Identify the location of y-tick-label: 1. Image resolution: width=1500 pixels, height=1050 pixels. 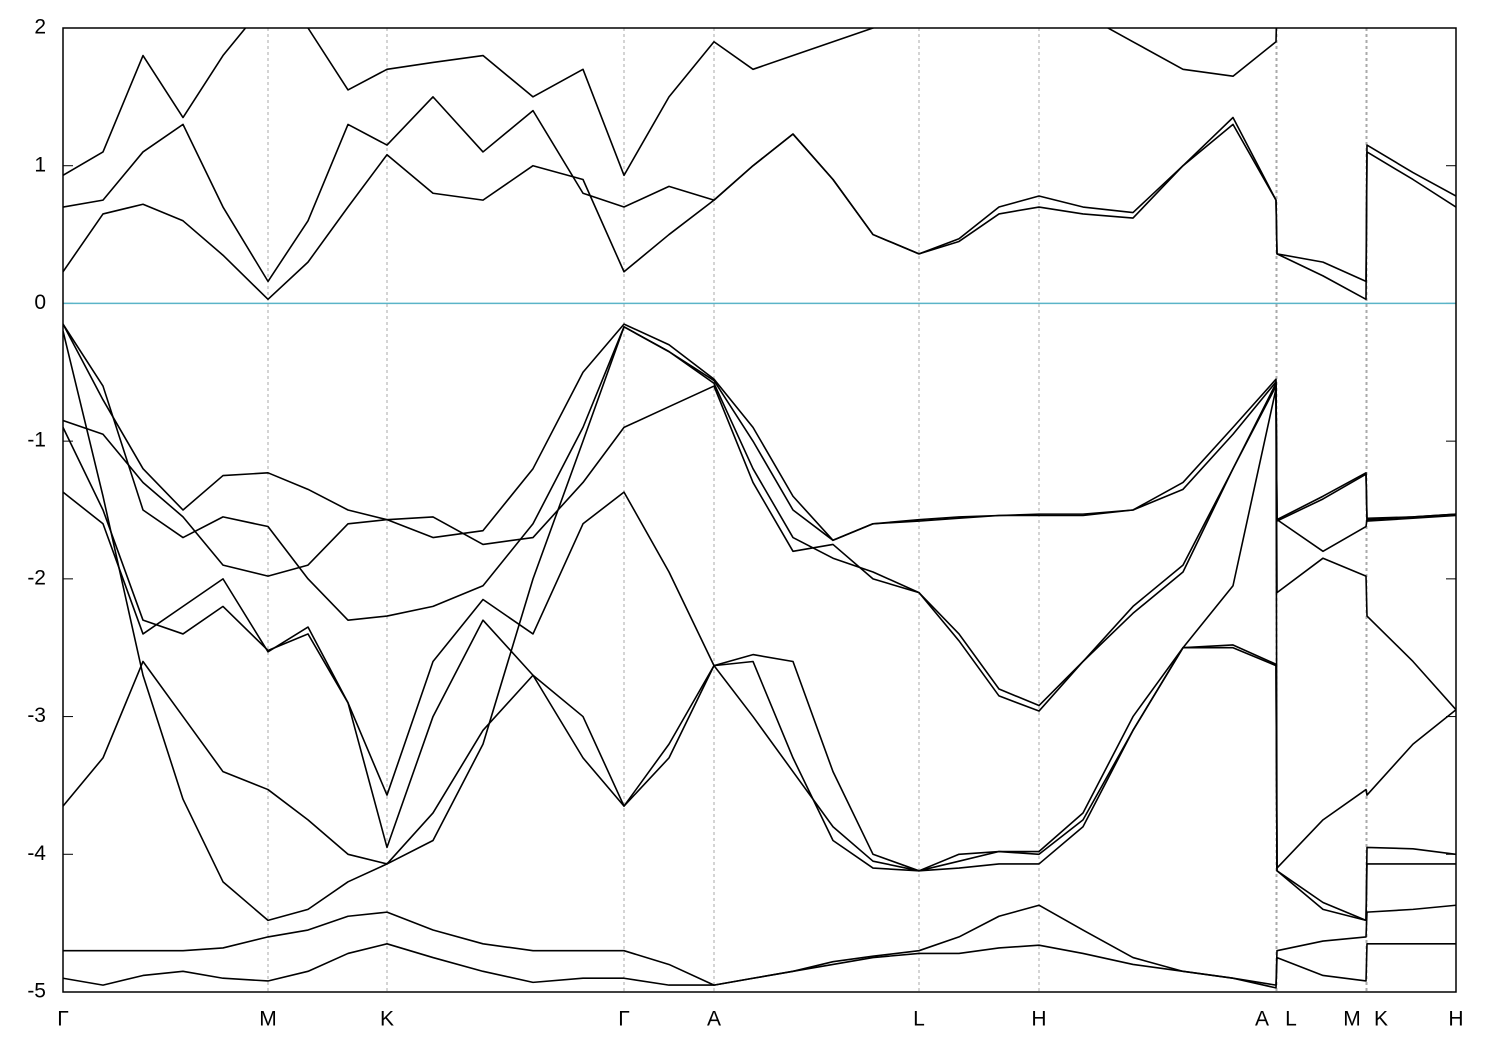
(40, 164).